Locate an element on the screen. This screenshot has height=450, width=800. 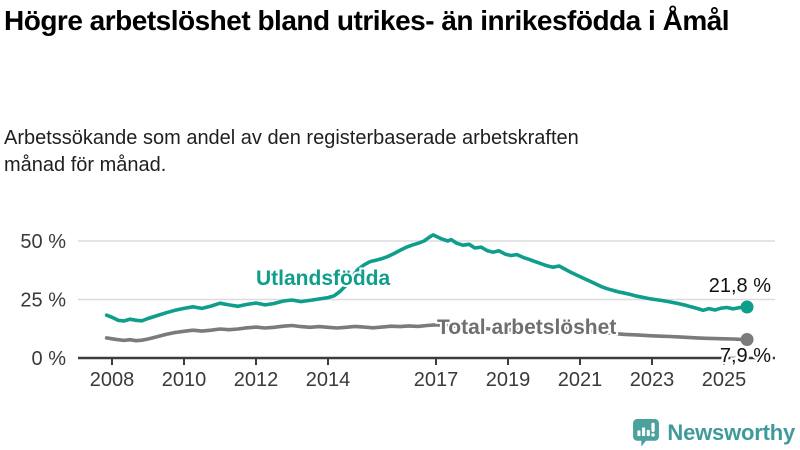
x-tick-label: 2014 is located at coordinates (328, 380).